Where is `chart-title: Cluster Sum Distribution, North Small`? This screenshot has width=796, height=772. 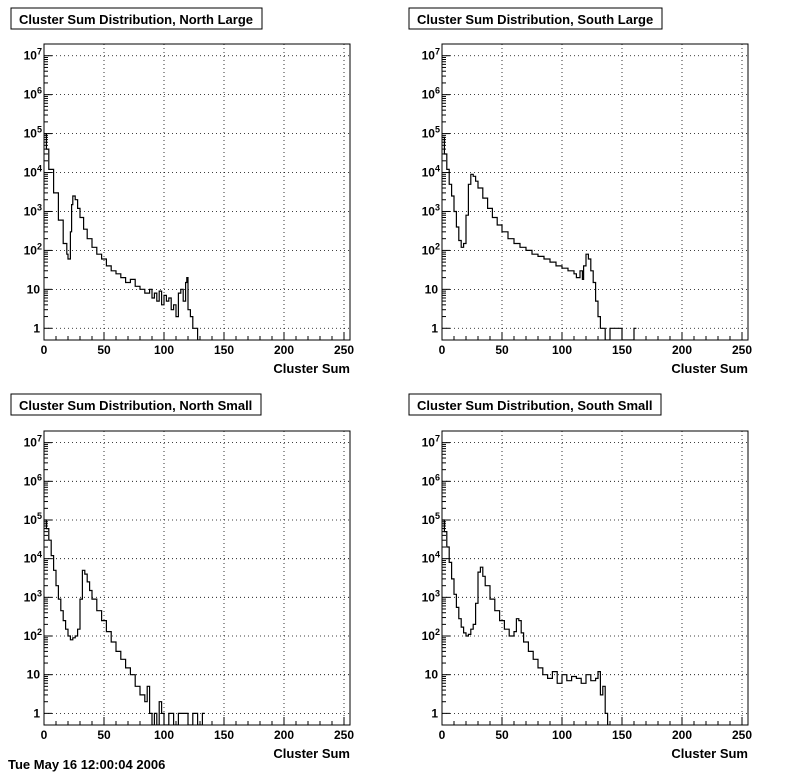
chart-title: Cluster Sum Distribution, North Small is located at coordinates (135, 405).